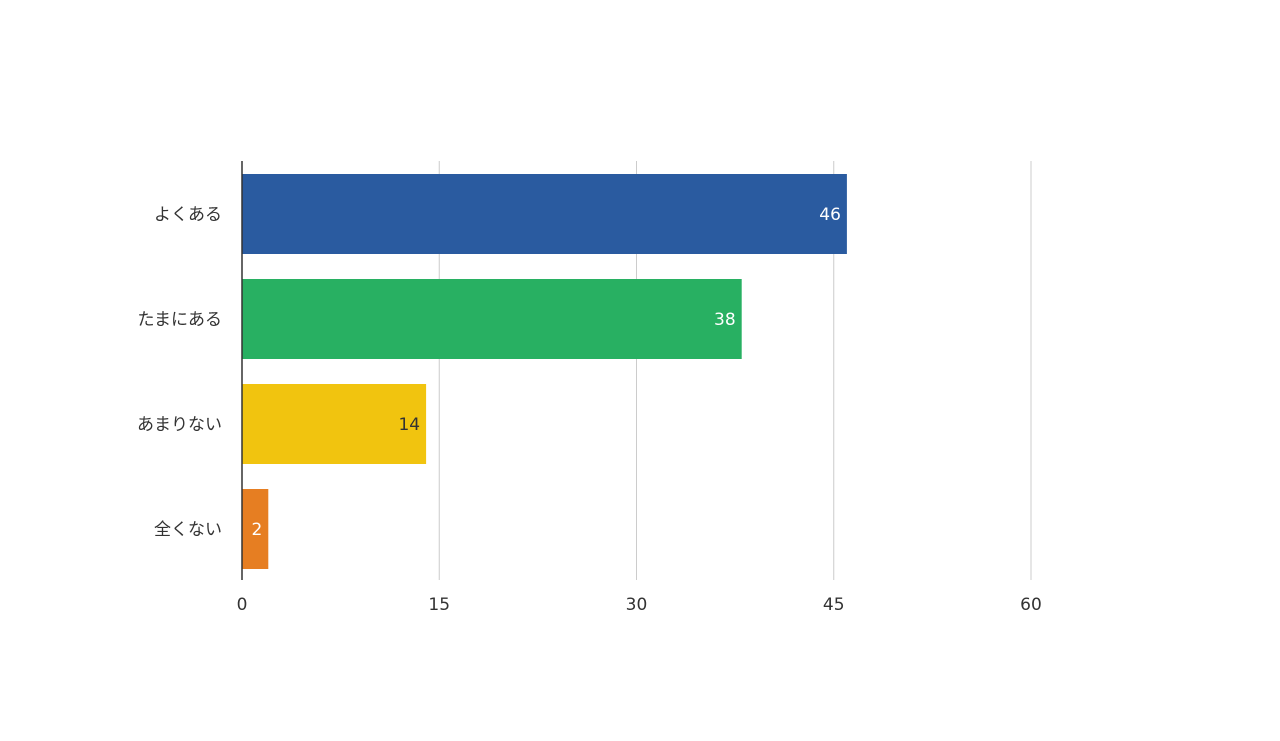 This screenshot has height=741, width=1280. What do you see at coordinates (439, 605) in the screenshot?
I see `x-tick-label: 15` at bounding box center [439, 605].